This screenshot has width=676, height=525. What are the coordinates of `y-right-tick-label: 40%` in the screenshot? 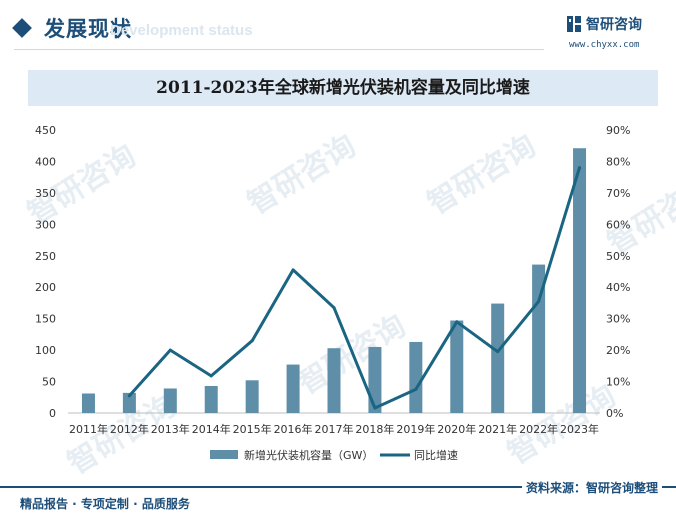 It's located at (618, 287).